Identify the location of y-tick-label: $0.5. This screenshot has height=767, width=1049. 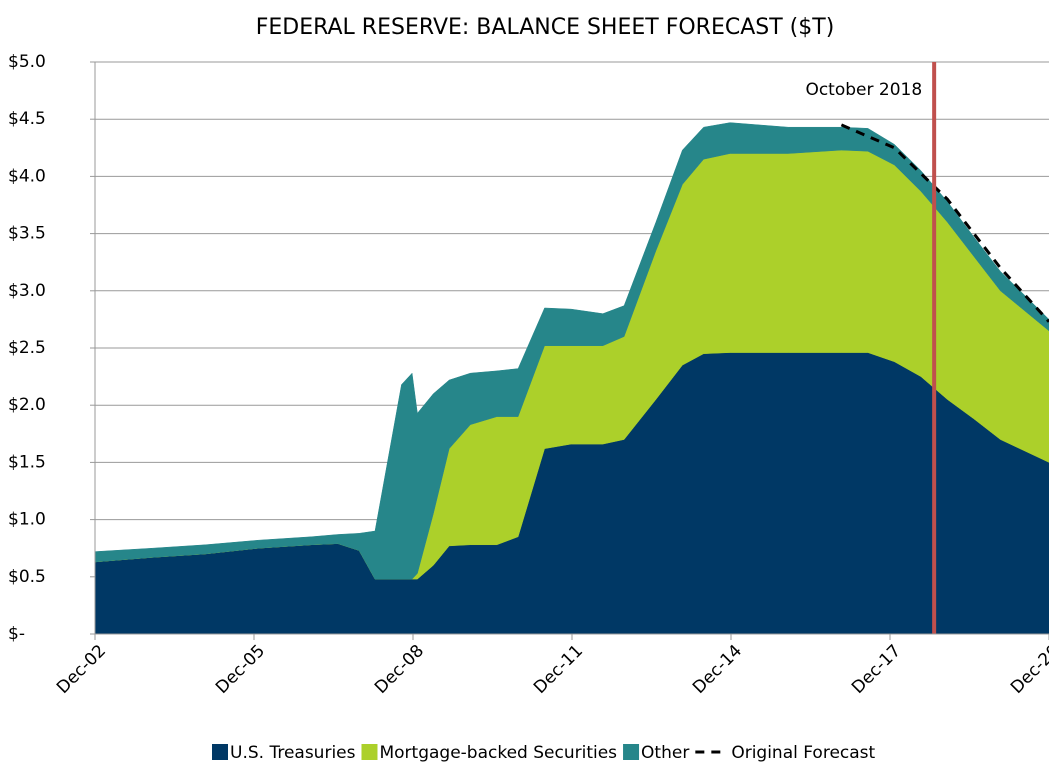
(27, 577).